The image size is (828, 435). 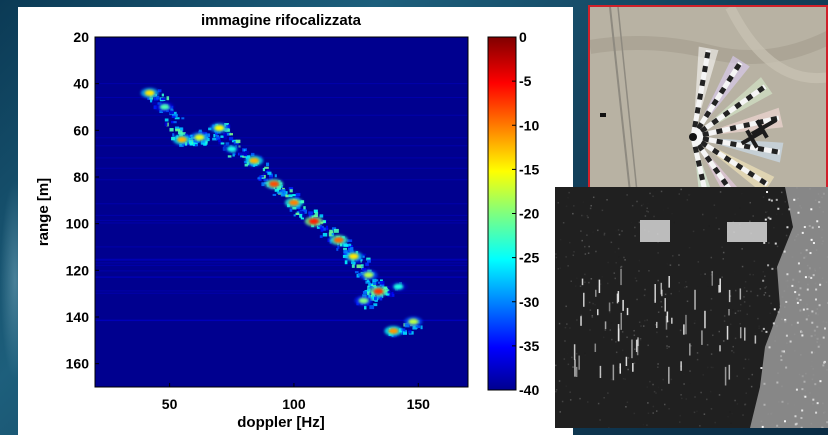 I want to click on colorbar-ticks: 0 -5 -10 -15 -20 -25 -30 -35 -40, so click(x=525, y=213).